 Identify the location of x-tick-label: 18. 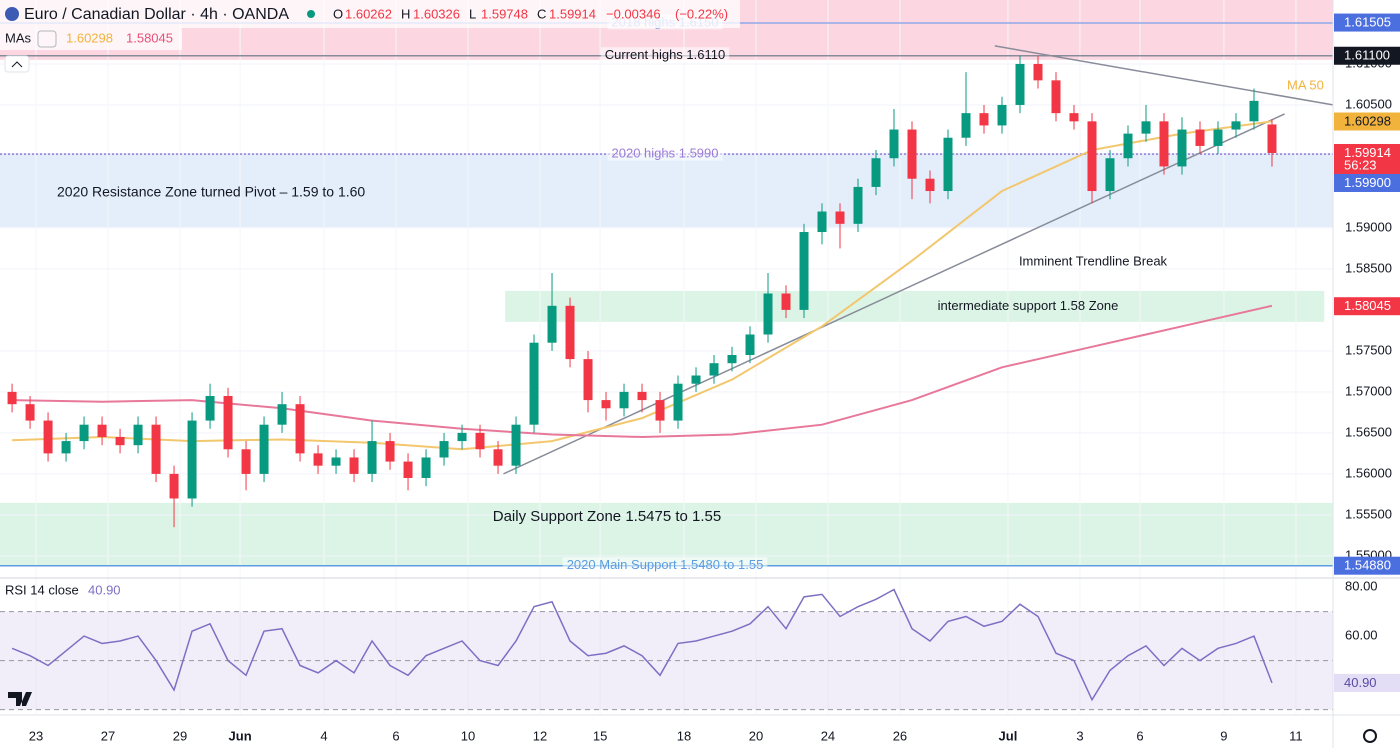
(684, 735).